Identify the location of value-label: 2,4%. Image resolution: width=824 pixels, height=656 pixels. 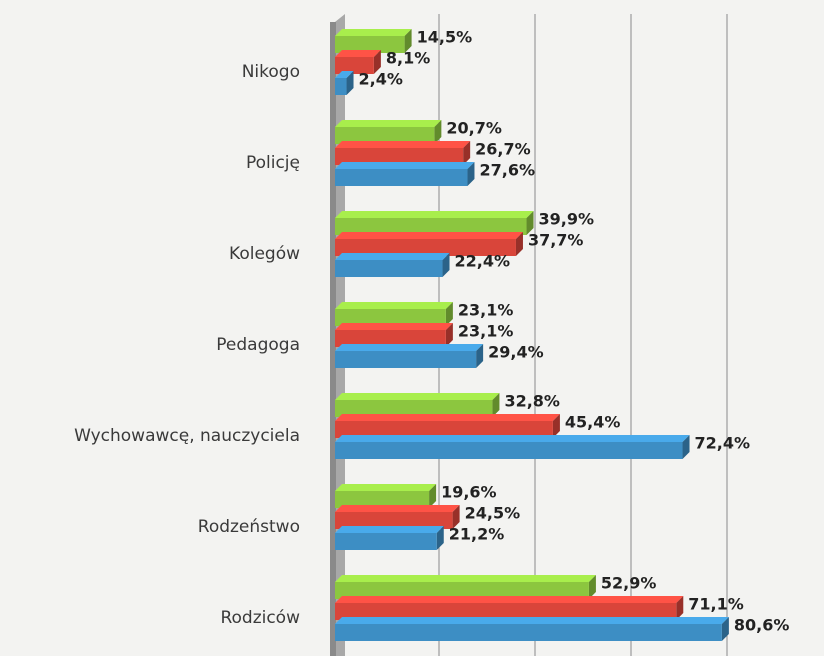
(381, 79).